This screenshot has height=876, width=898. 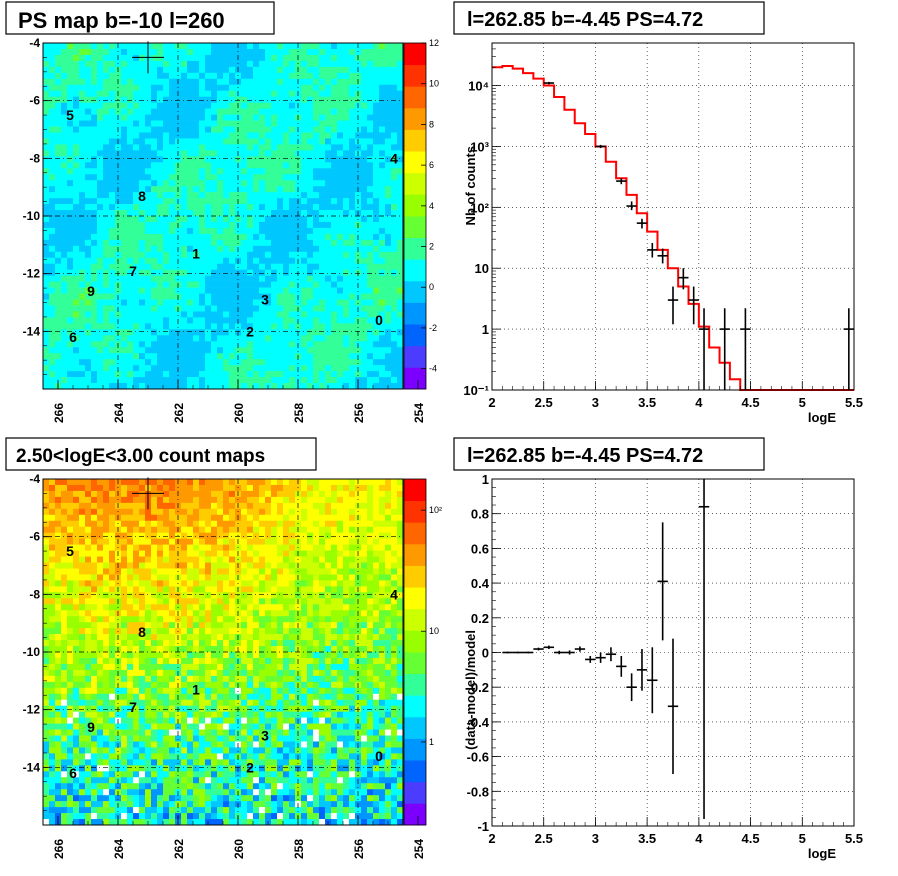 What do you see at coordinates (121, 20) in the screenshot?
I see `ps-map-title: PS map b=-10 l=260` at bounding box center [121, 20].